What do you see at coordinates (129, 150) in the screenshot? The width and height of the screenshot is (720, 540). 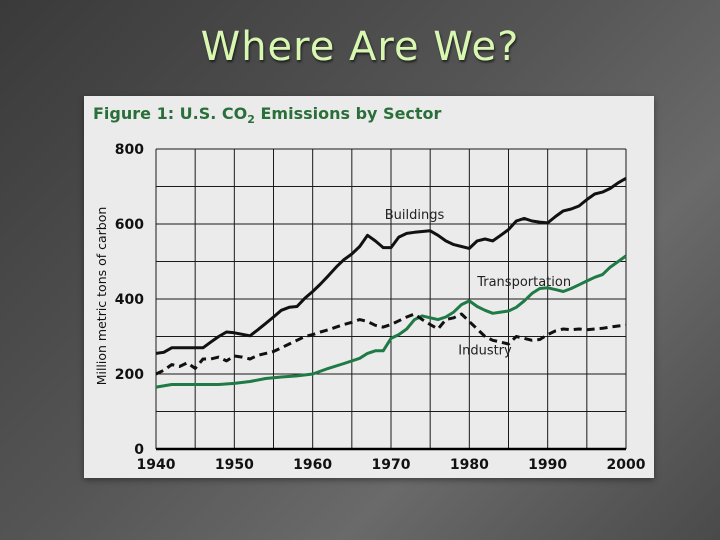 I see `y-tick-label-800: 800` at bounding box center [129, 150].